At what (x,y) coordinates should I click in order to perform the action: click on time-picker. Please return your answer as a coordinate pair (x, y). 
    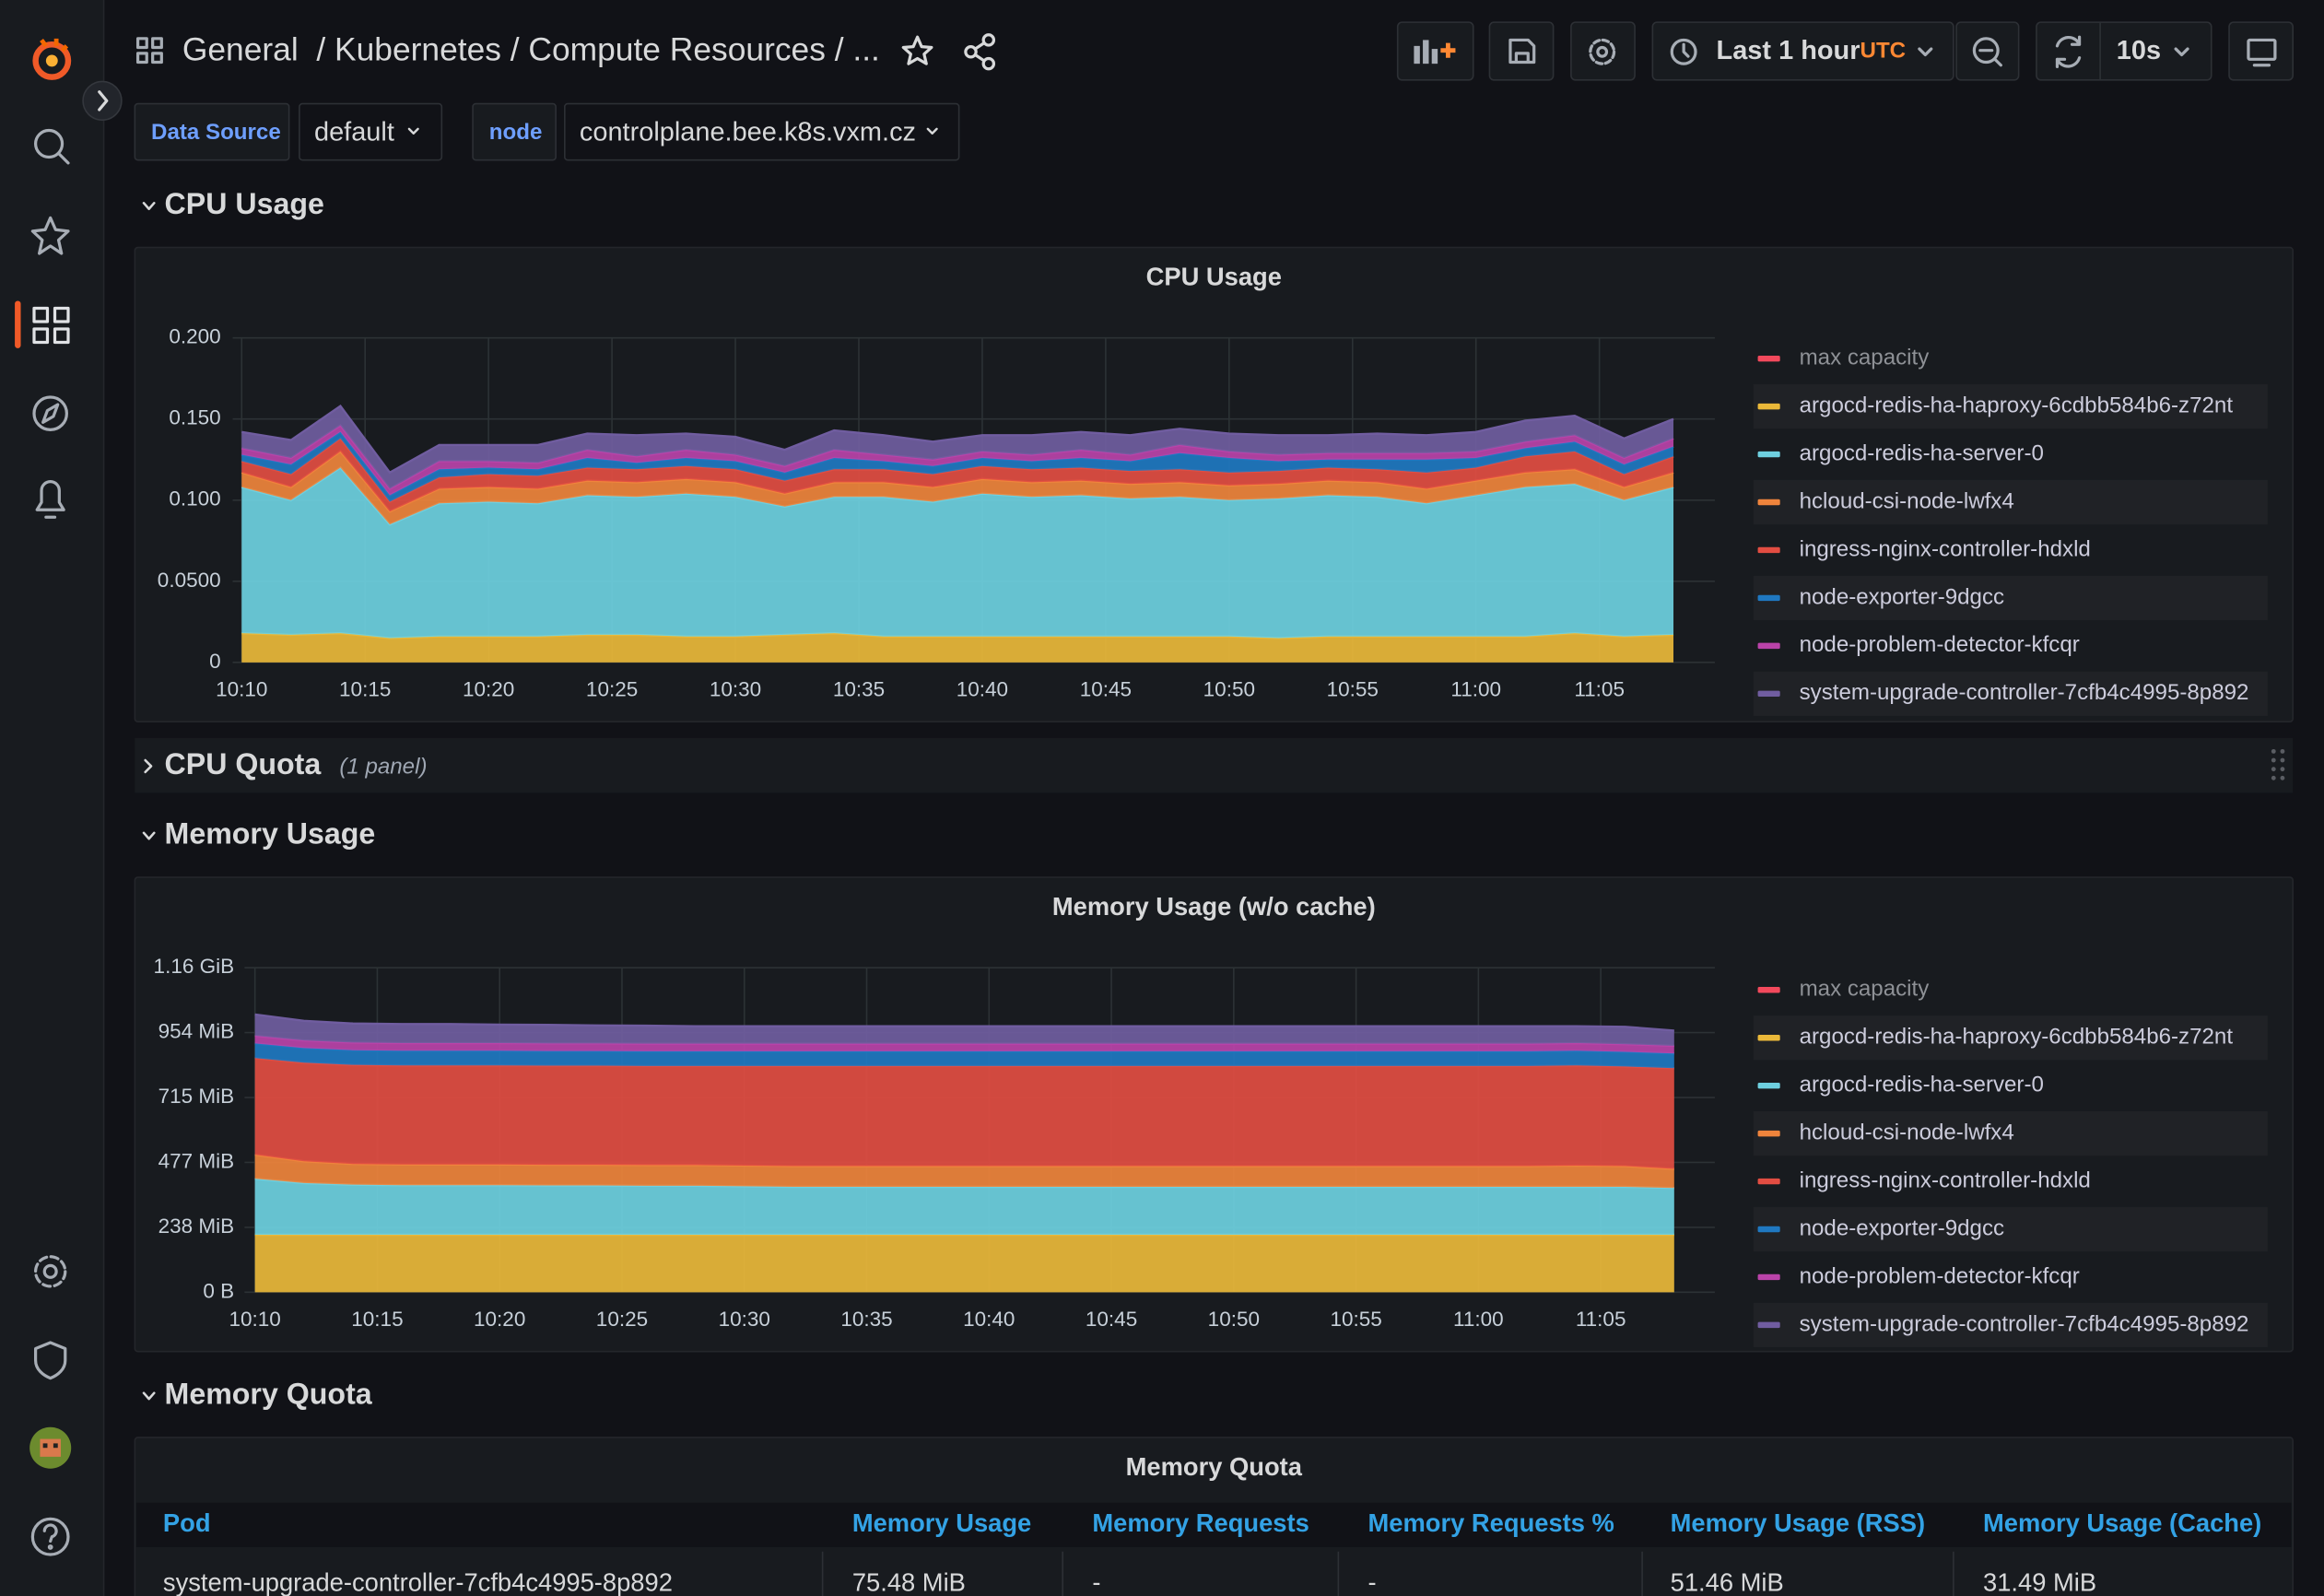
    Looking at the image, I should click on (1802, 51).